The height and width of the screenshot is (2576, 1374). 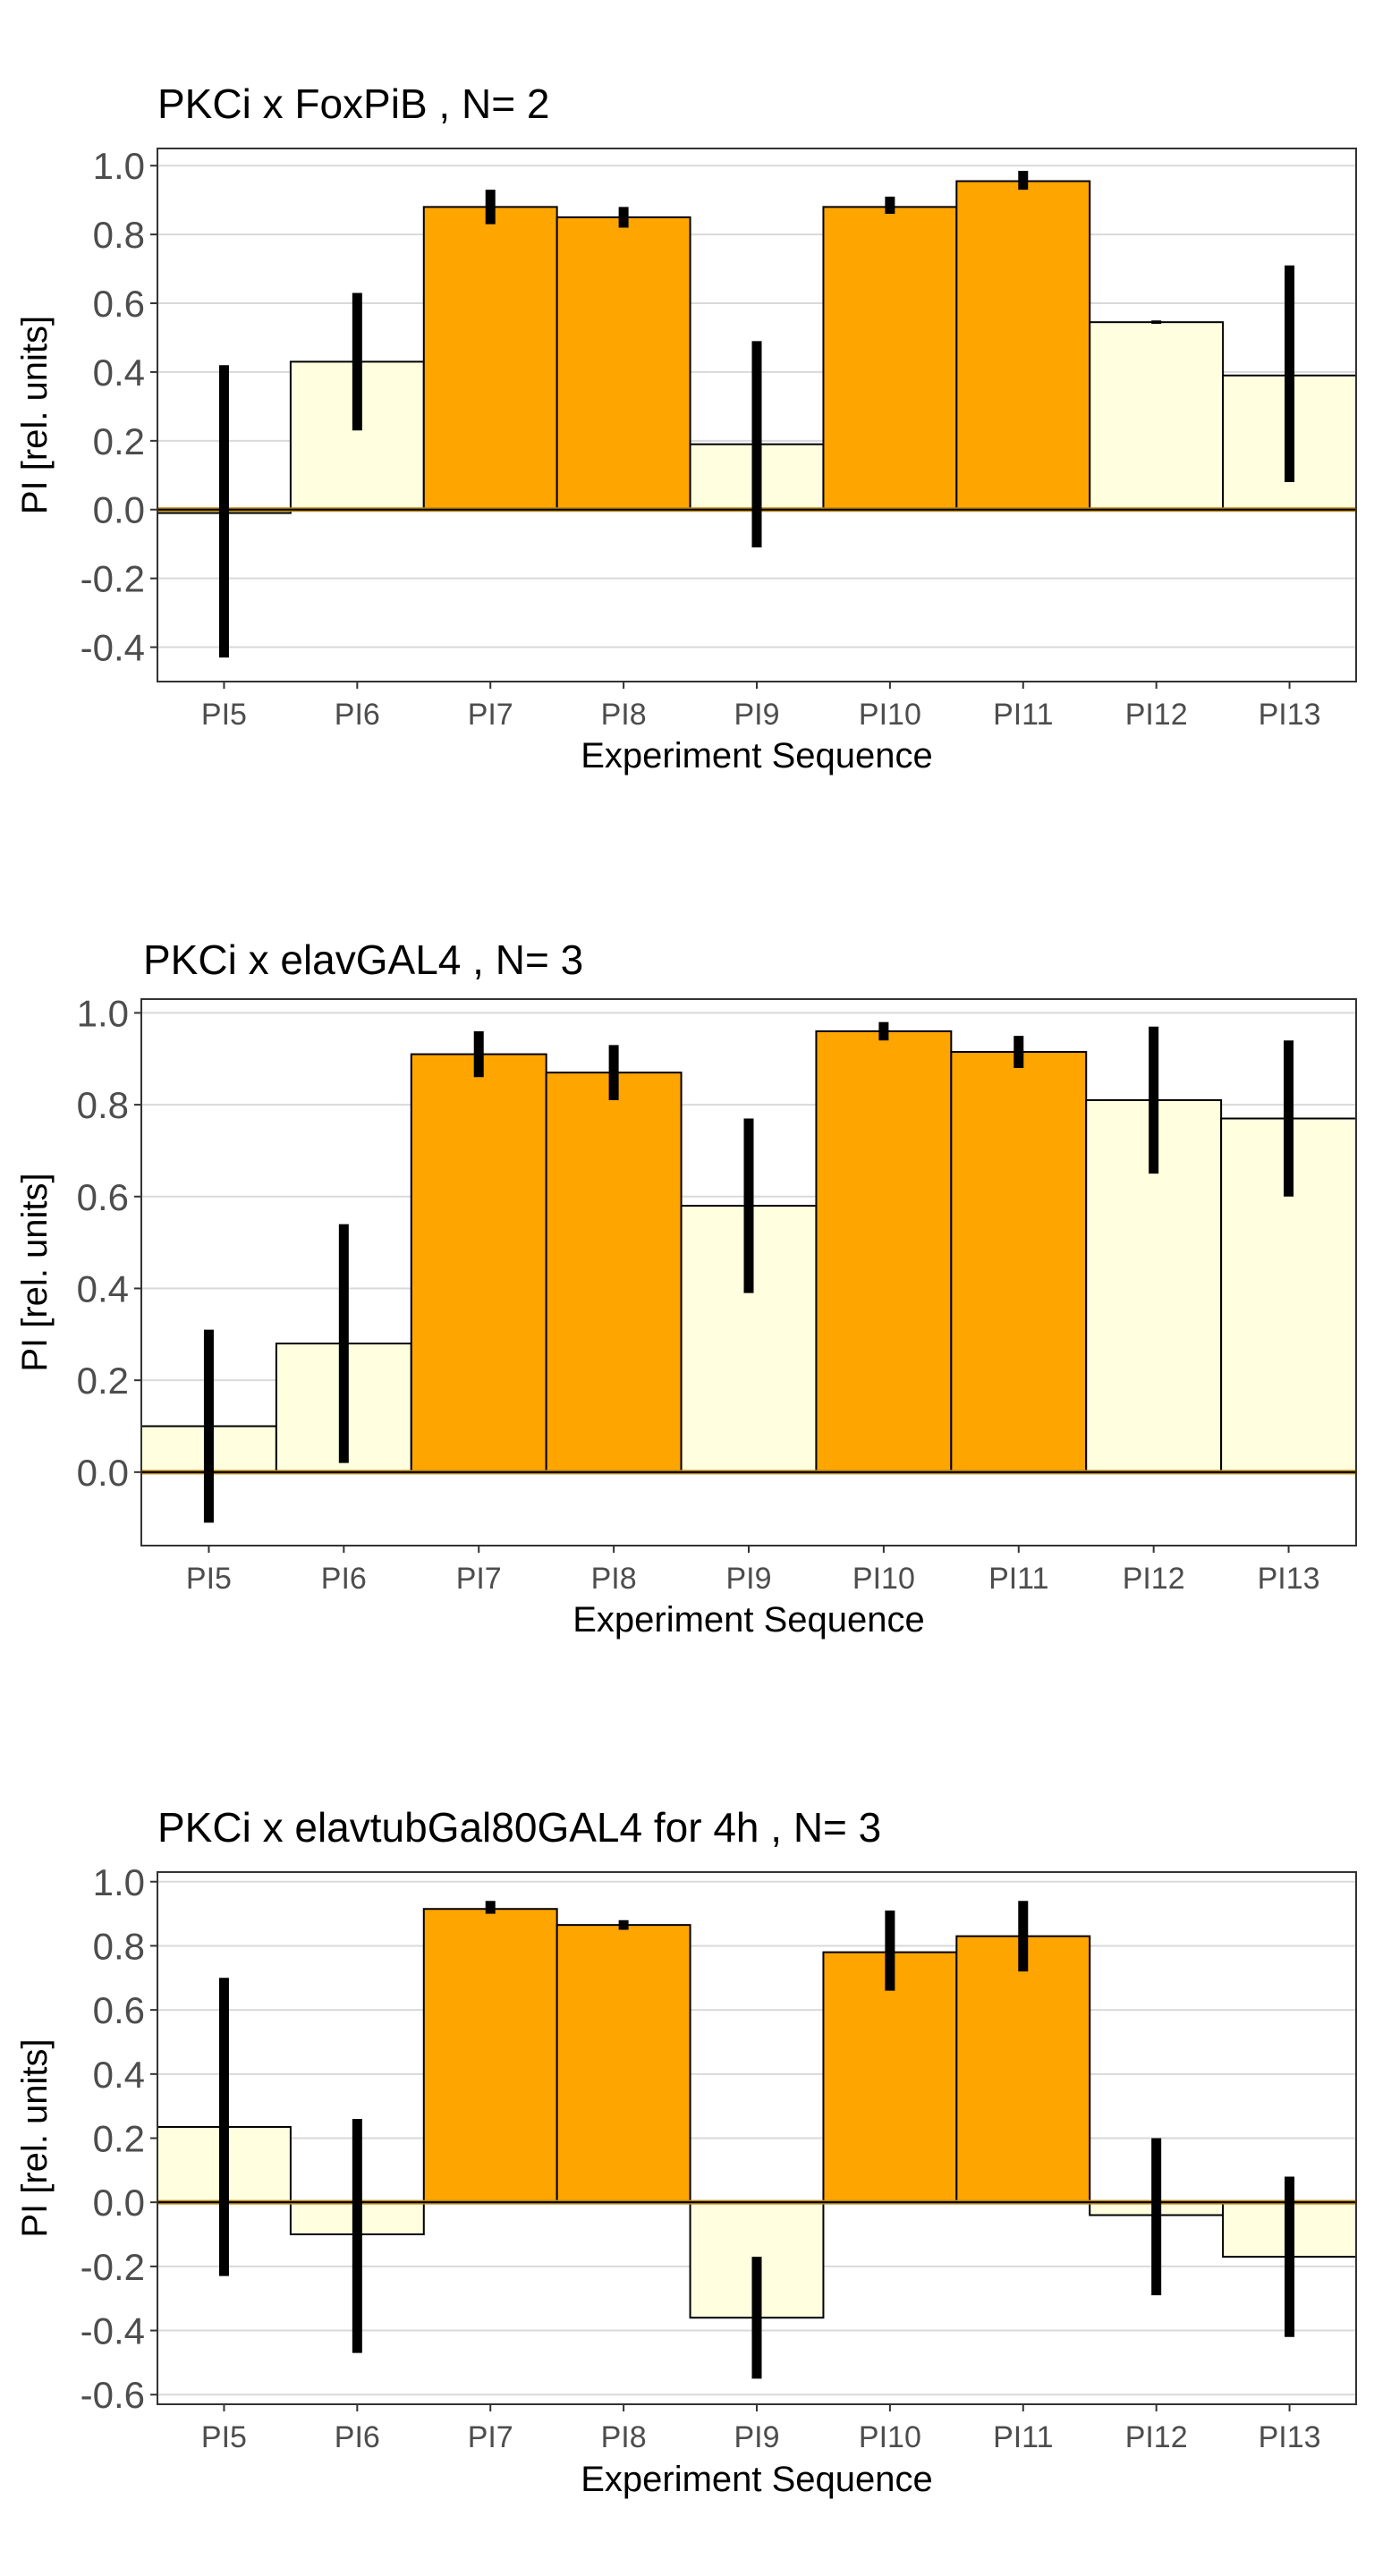 I want to click on bar-PI12, so click(x=1157, y=416).